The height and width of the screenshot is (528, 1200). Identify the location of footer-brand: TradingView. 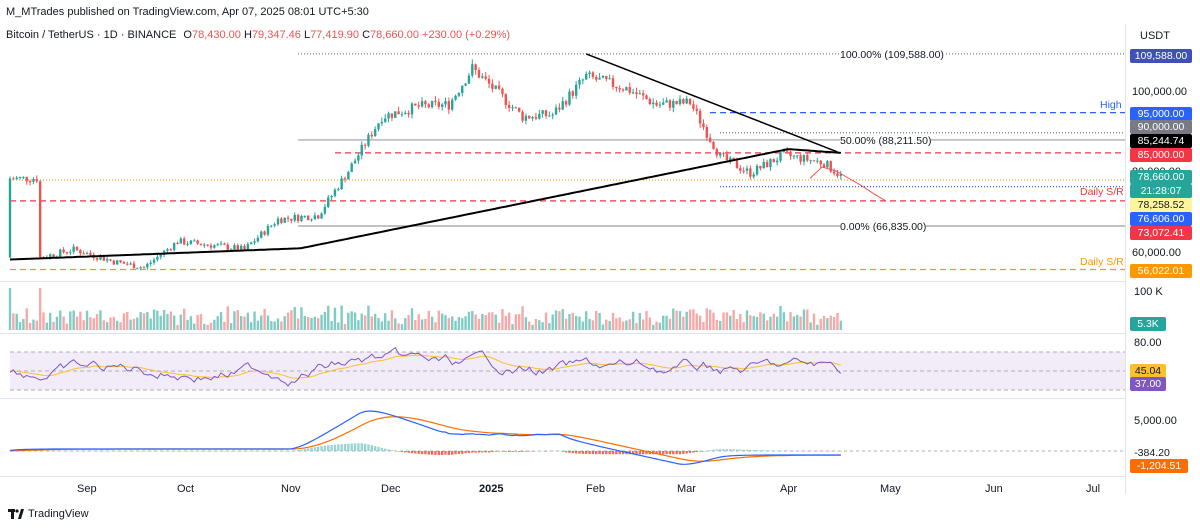
(48, 514).